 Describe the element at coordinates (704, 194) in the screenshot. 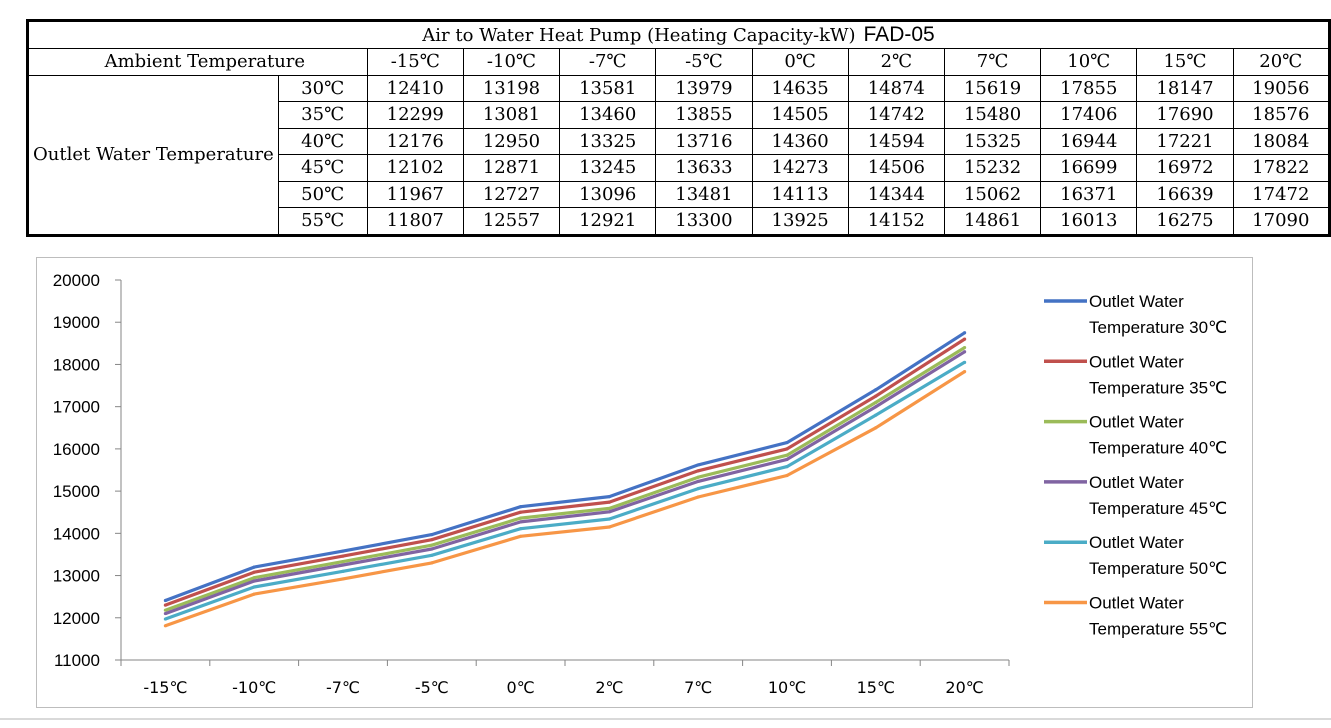

I see `table-cell: 13481` at that location.